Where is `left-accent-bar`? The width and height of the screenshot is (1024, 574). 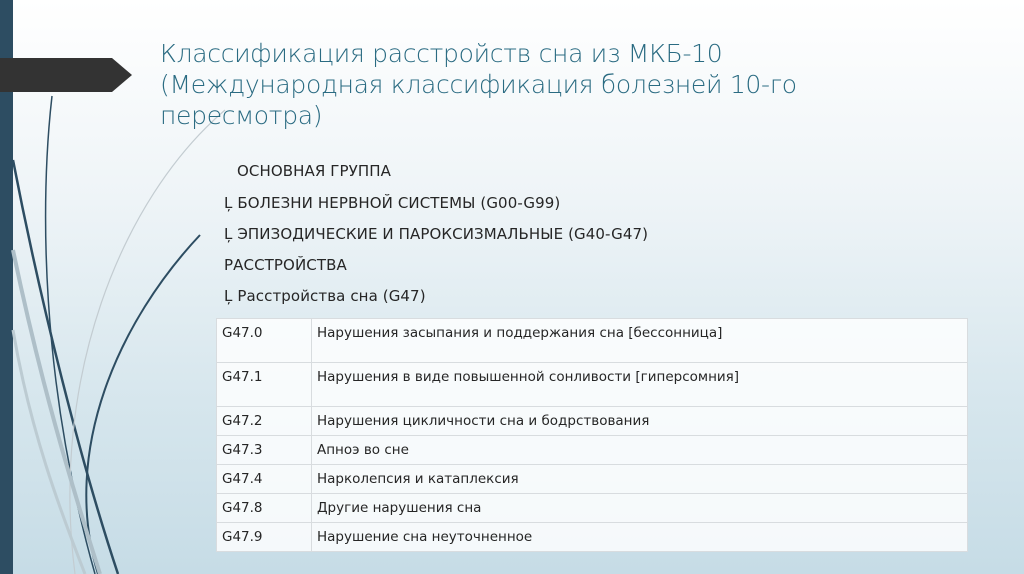
left-accent-bar is located at coordinates (6, 287).